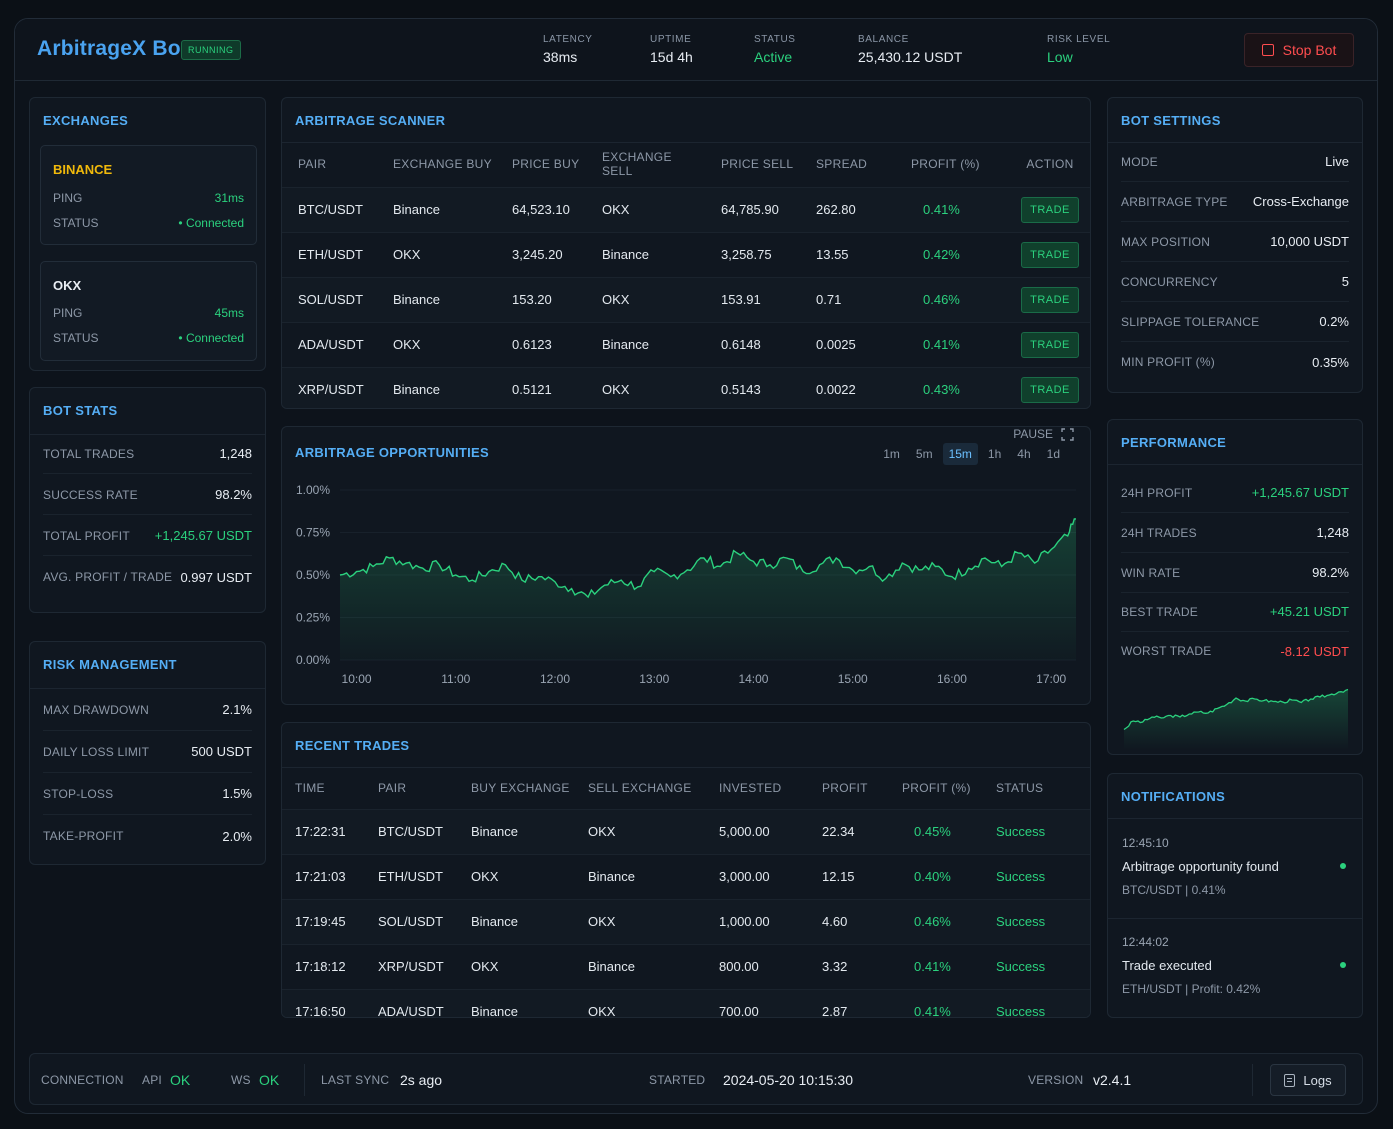 Image resolution: width=1393 pixels, height=1129 pixels. What do you see at coordinates (513, 1002) in the screenshot?
I see `buy-exchange-cell: Binance` at bounding box center [513, 1002].